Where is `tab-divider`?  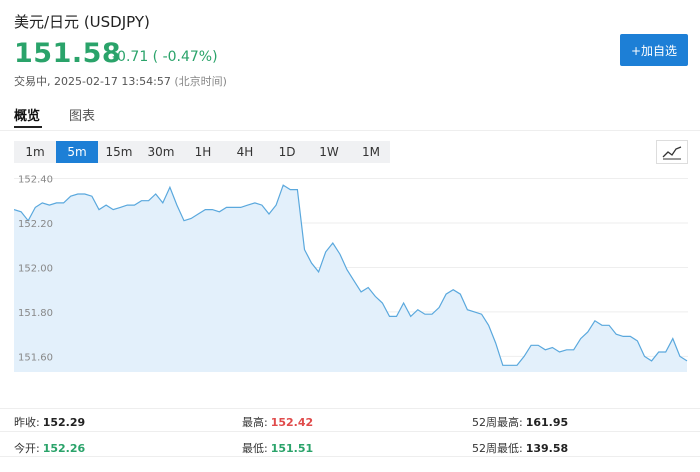
tab-divider is located at coordinates (350, 130).